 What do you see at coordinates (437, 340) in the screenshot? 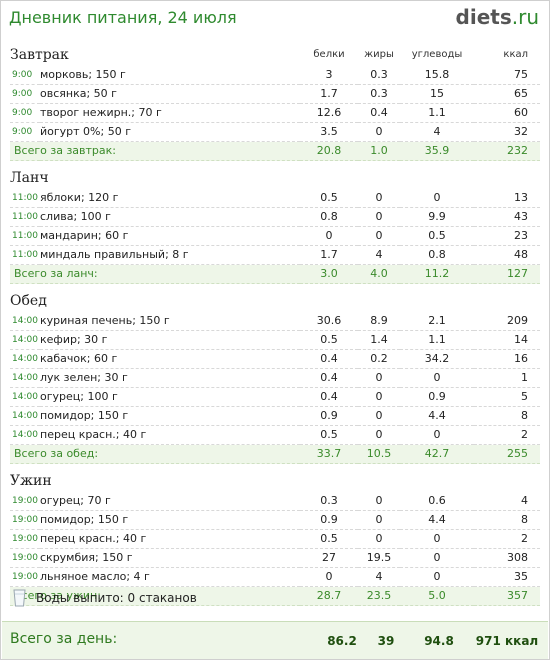
I see `food-carbs: 1.1` at bounding box center [437, 340].